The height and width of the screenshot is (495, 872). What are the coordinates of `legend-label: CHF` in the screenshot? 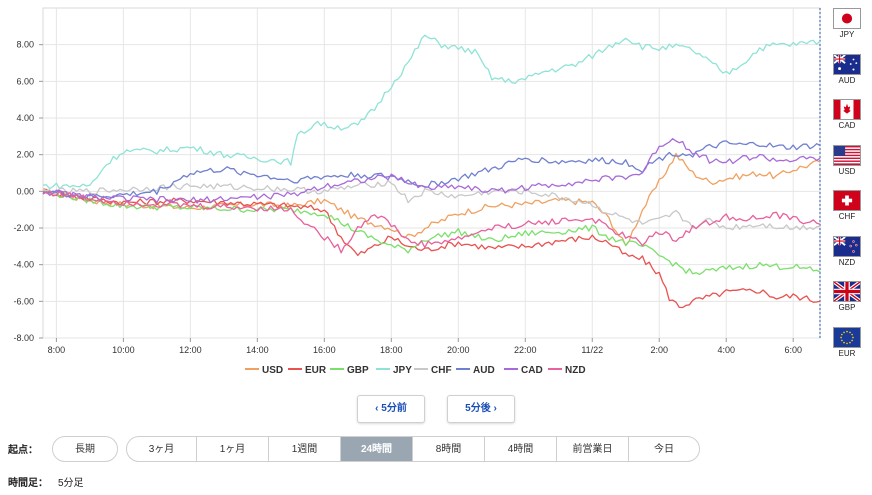 It's located at (441, 370).